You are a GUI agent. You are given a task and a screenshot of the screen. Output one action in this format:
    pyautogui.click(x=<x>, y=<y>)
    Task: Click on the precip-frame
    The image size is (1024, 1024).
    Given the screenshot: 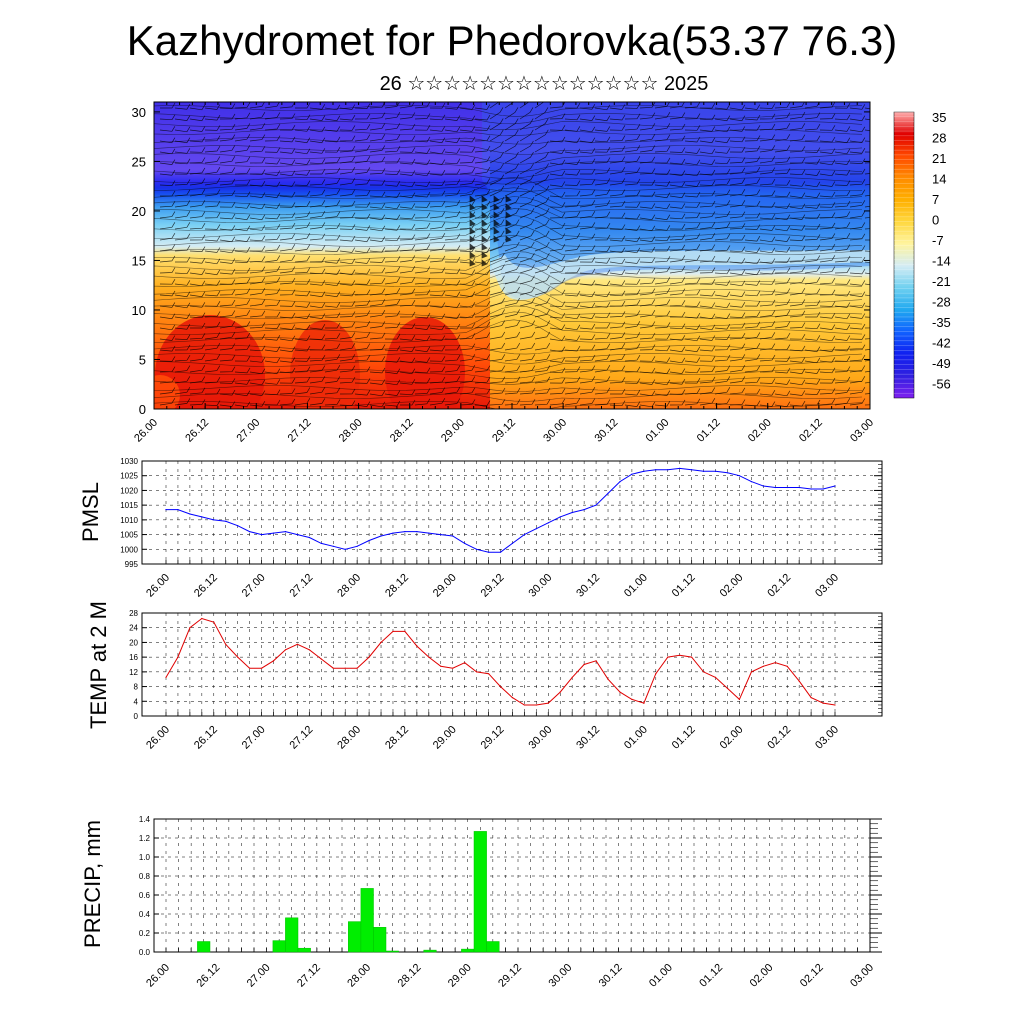 What is the action you would take?
    pyautogui.click(x=512, y=885)
    